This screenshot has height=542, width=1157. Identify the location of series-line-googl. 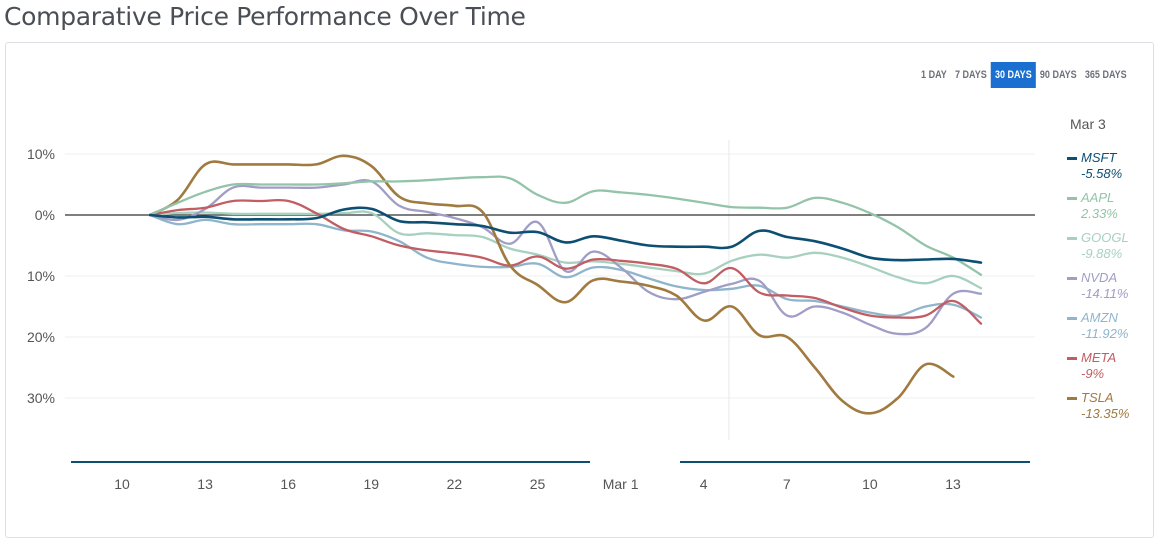
(565, 250).